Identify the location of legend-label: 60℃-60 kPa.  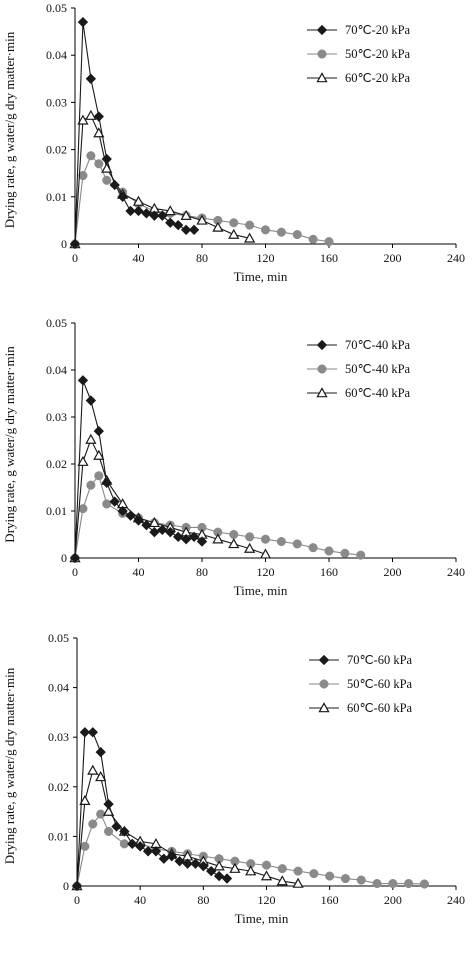
(380, 708).